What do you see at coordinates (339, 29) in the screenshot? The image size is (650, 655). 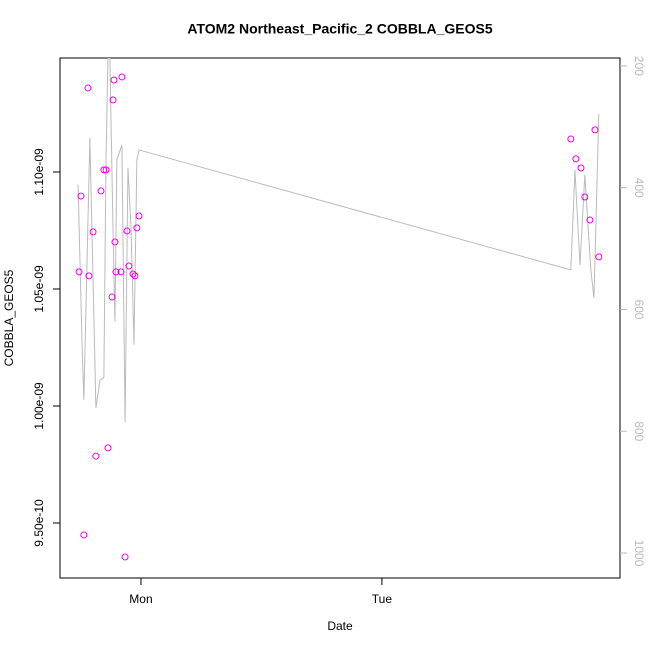 I see `chart-title: ATOM2 Northeast_Pacific_2 COBBLA_GEOS5` at bounding box center [339, 29].